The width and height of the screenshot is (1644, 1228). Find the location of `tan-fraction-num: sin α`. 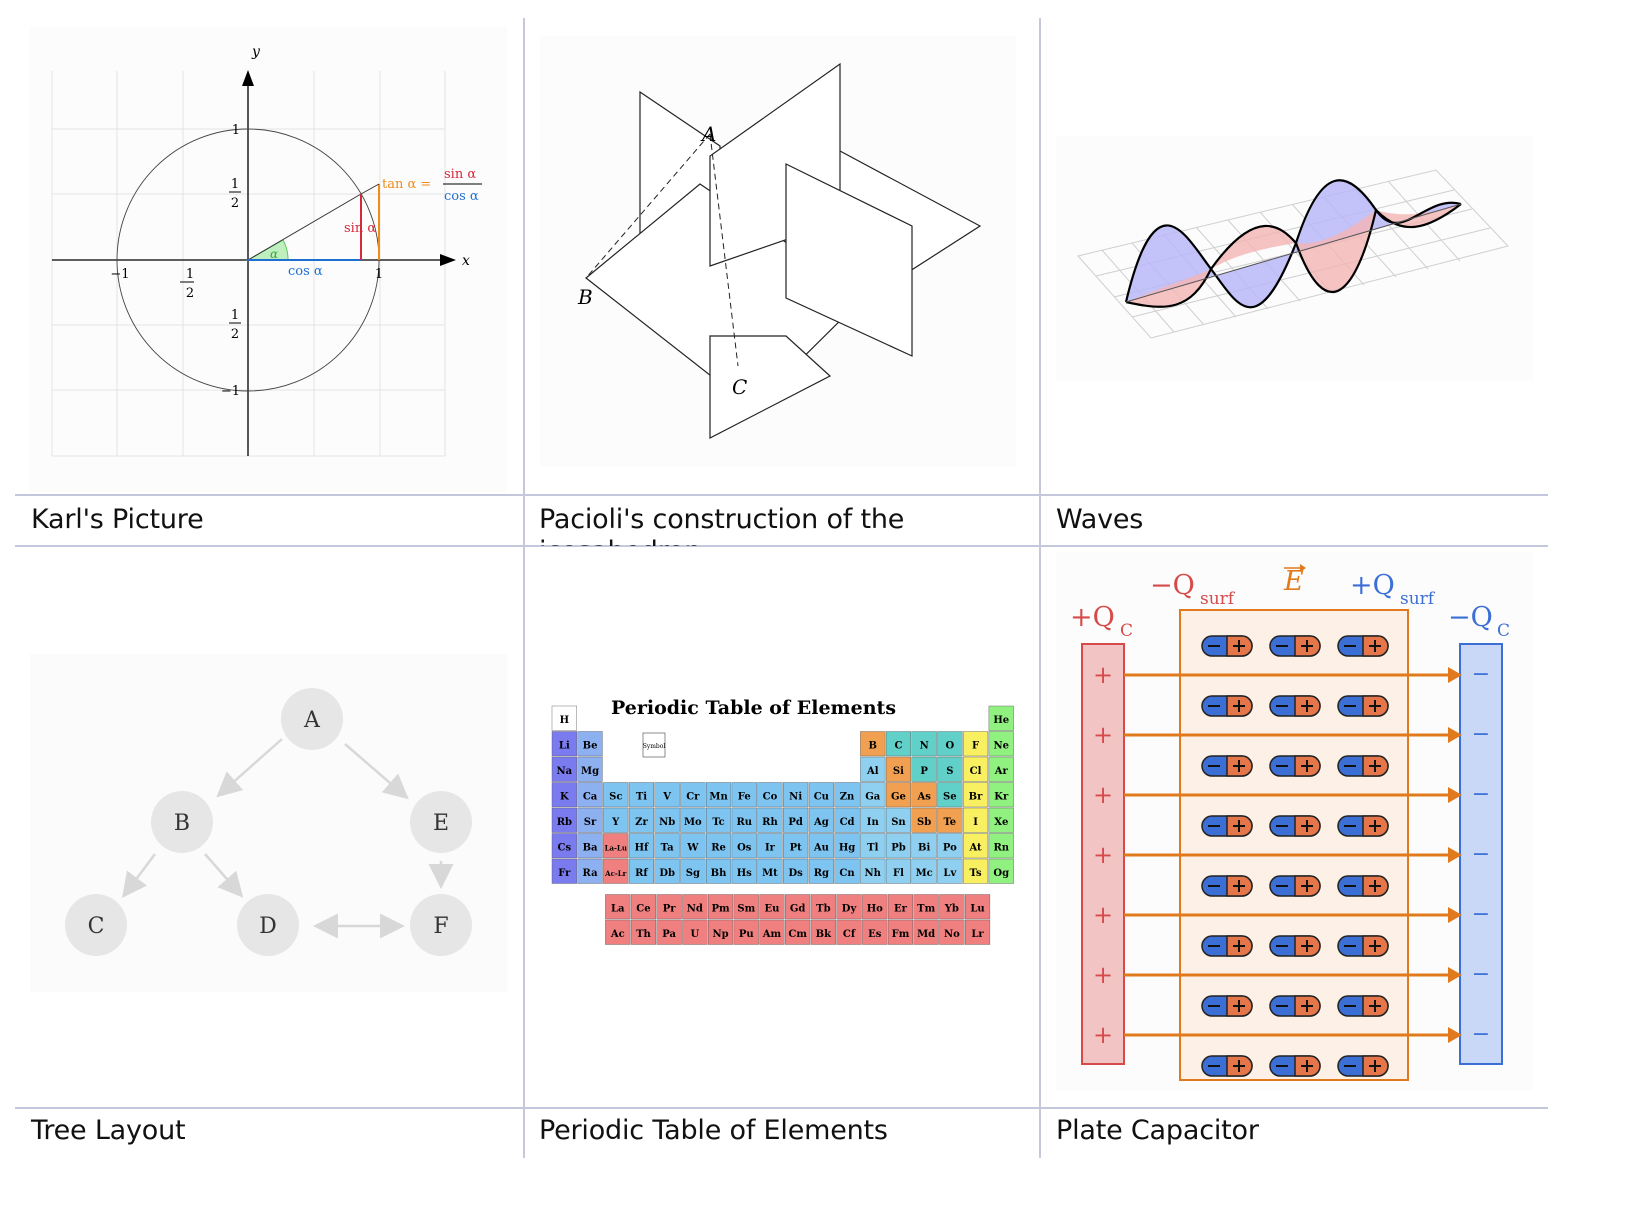

tan-fraction-num: sin α is located at coordinates (460, 174).